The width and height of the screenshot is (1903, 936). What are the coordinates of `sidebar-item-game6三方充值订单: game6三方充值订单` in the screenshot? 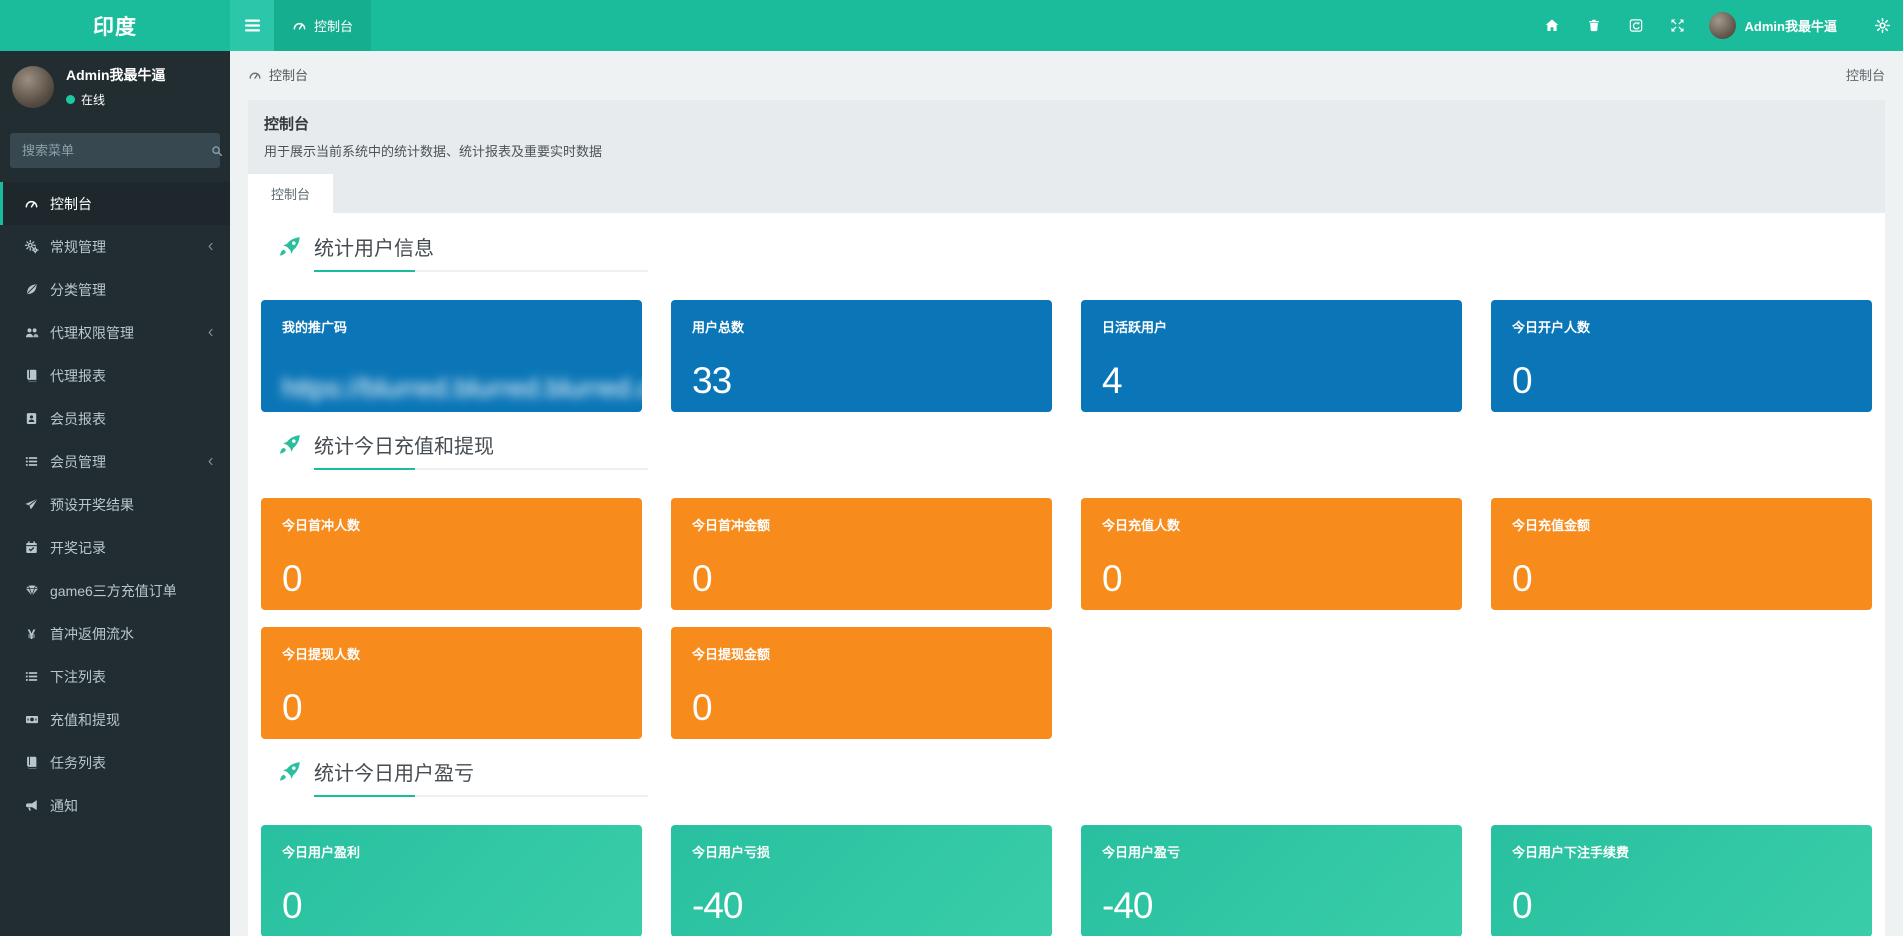 It's located at (115, 590).